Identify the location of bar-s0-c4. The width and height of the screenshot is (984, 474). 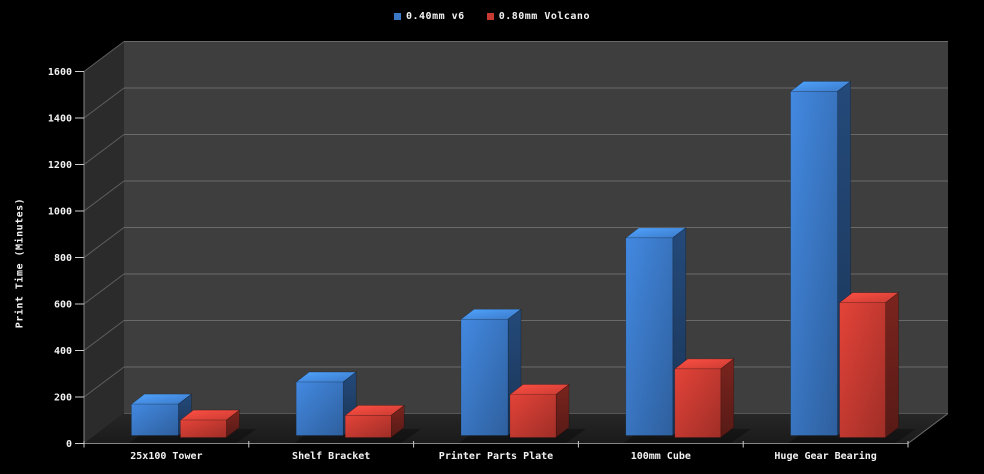
(814, 263).